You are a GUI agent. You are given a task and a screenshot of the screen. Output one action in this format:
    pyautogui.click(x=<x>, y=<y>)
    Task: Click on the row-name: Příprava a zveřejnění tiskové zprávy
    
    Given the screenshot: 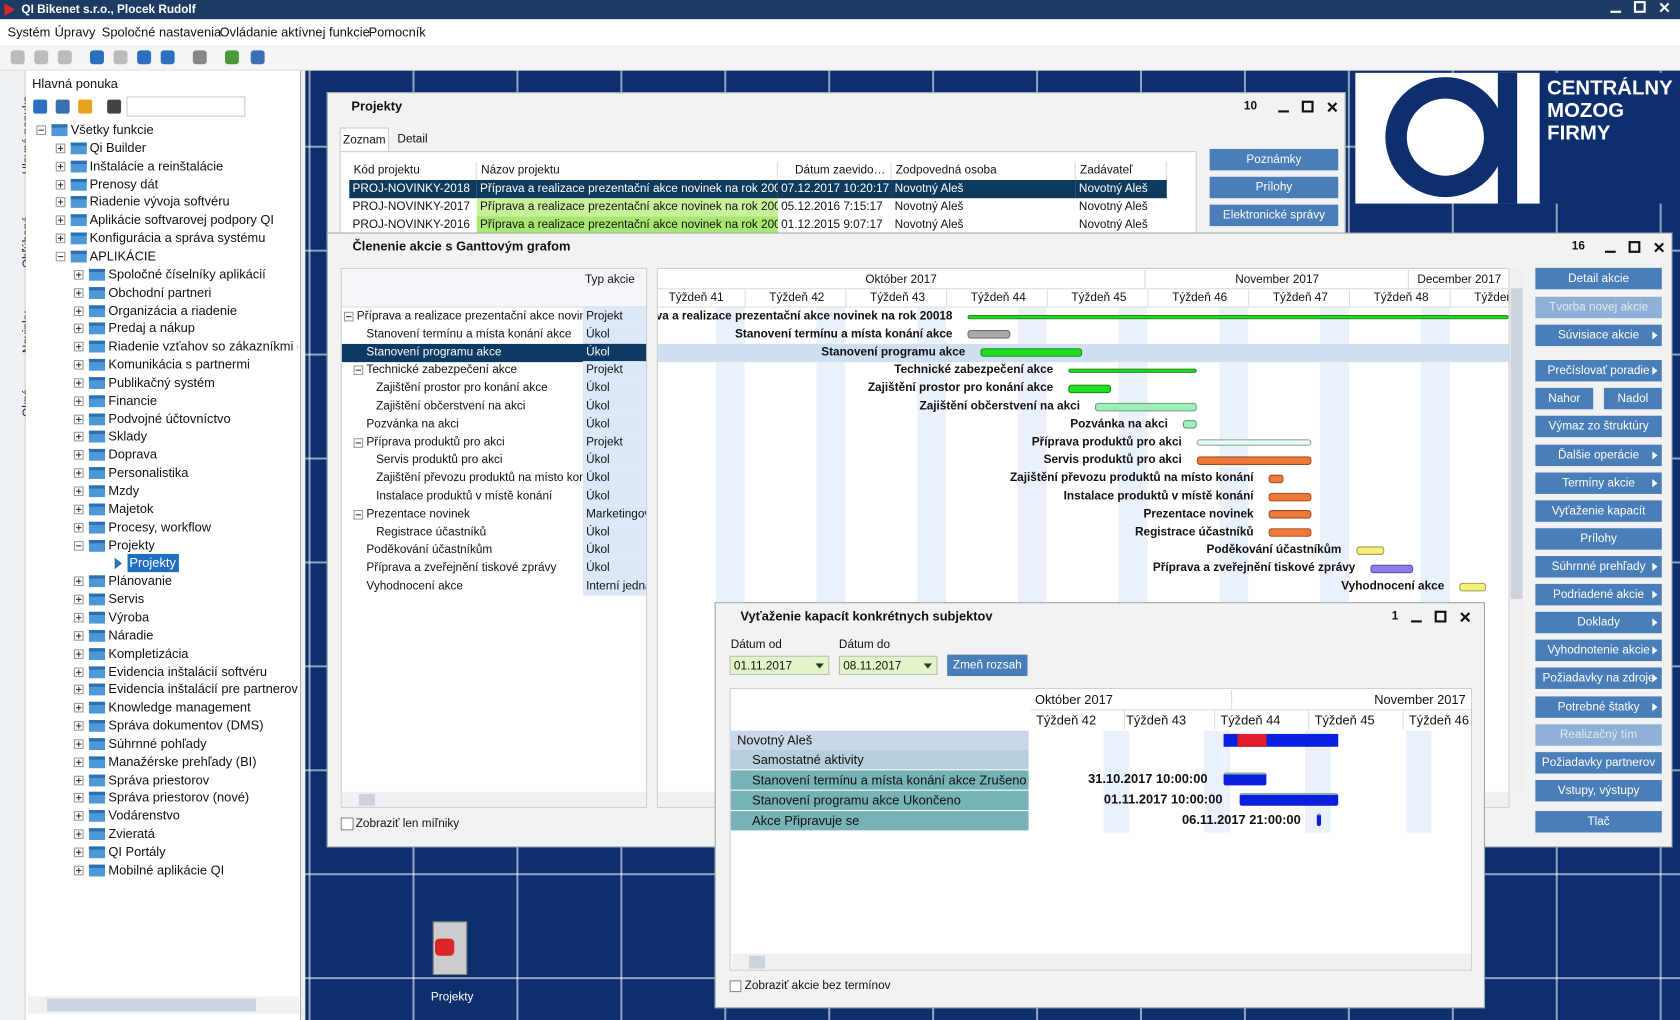 What is the action you would take?
    pyautogui.click(x=461, y=568)
    